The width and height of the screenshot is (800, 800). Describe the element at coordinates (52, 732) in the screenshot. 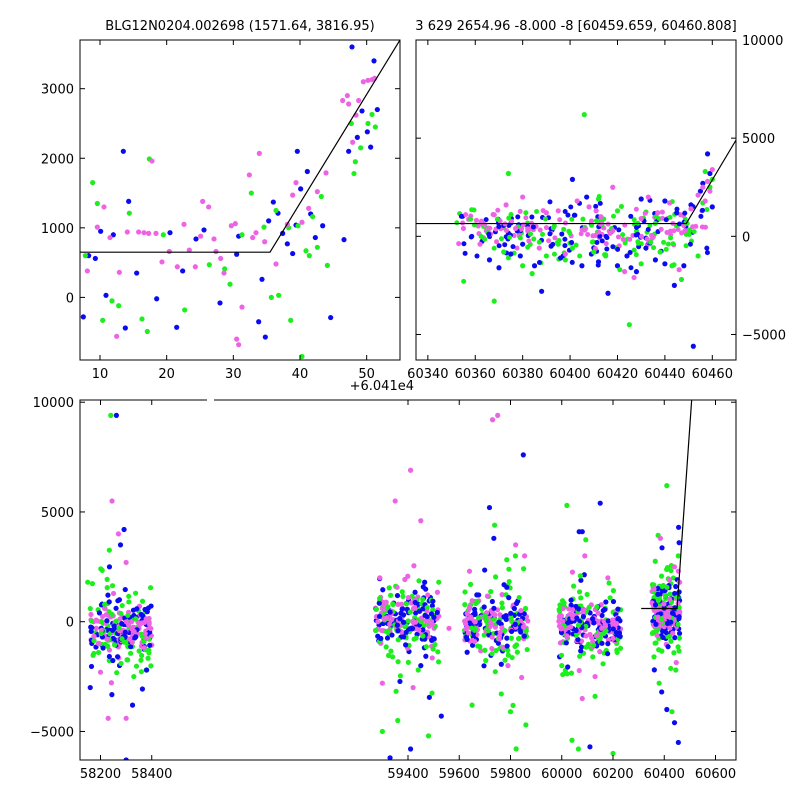

I see `y-tick-label: −5000` at that location.